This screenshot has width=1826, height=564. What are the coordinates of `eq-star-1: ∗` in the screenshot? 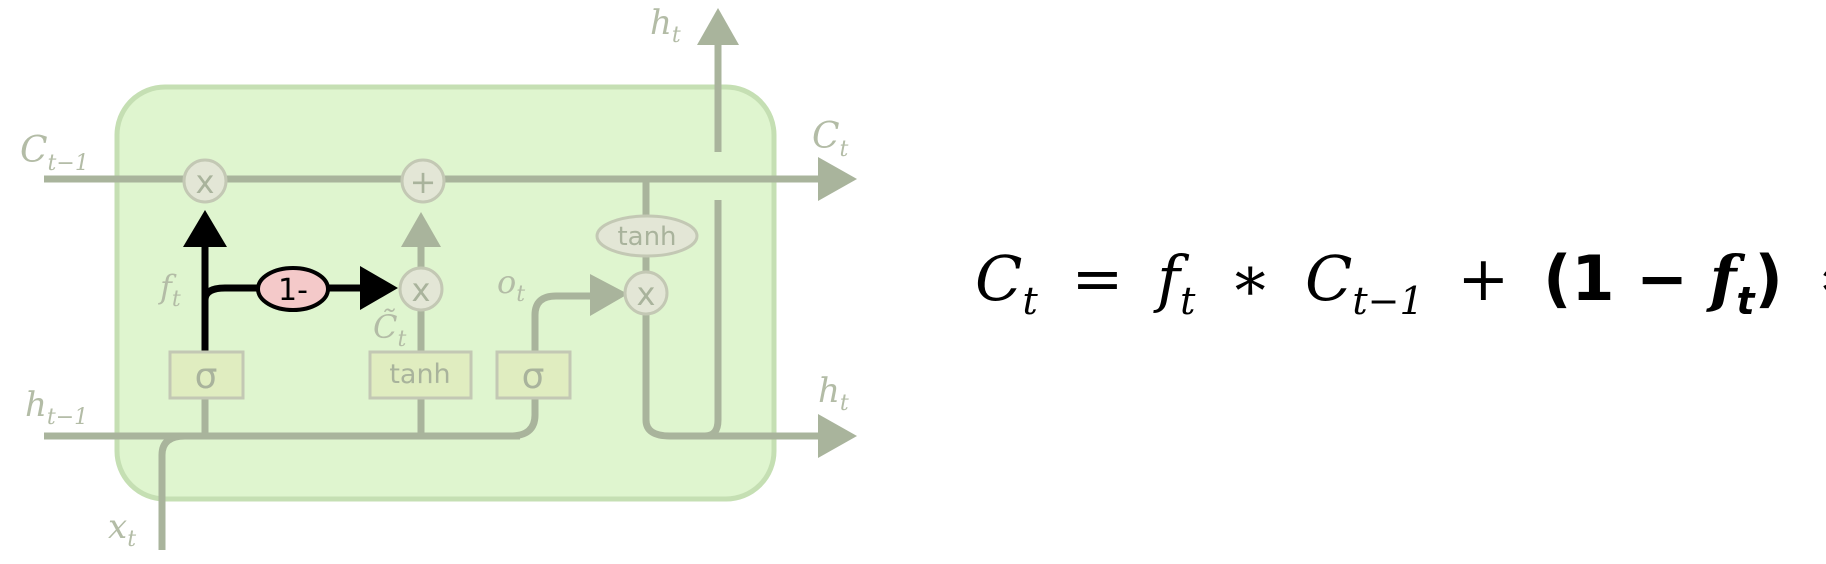 It's located at (1250, 278).